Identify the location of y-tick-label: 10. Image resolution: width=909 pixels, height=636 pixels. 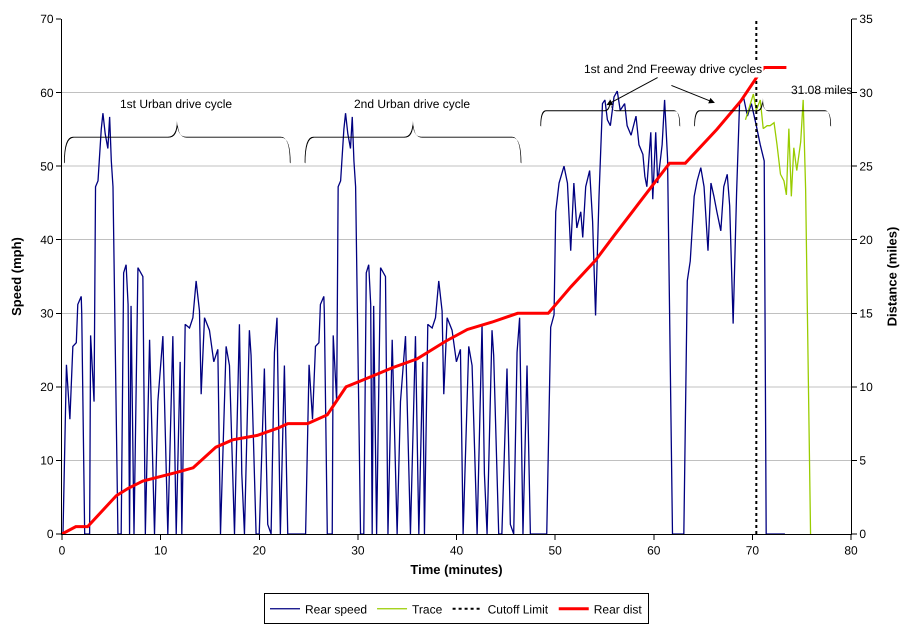
(47, 461).